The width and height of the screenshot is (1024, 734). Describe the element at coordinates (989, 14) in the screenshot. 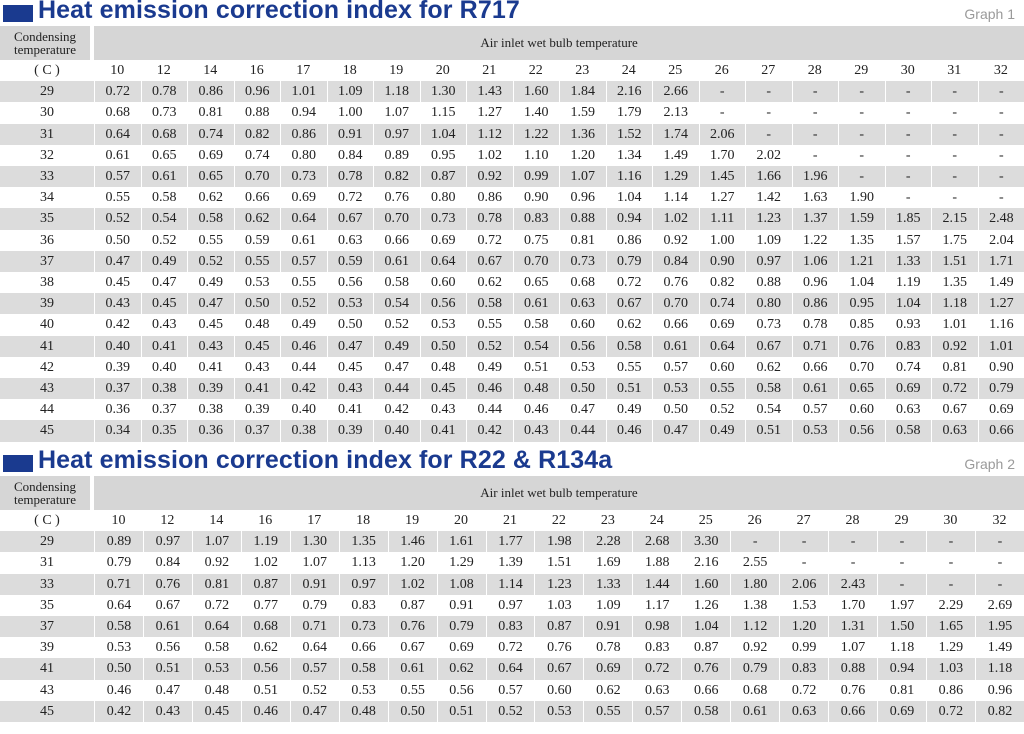

I see `graph-label: Graph 1` at that location.